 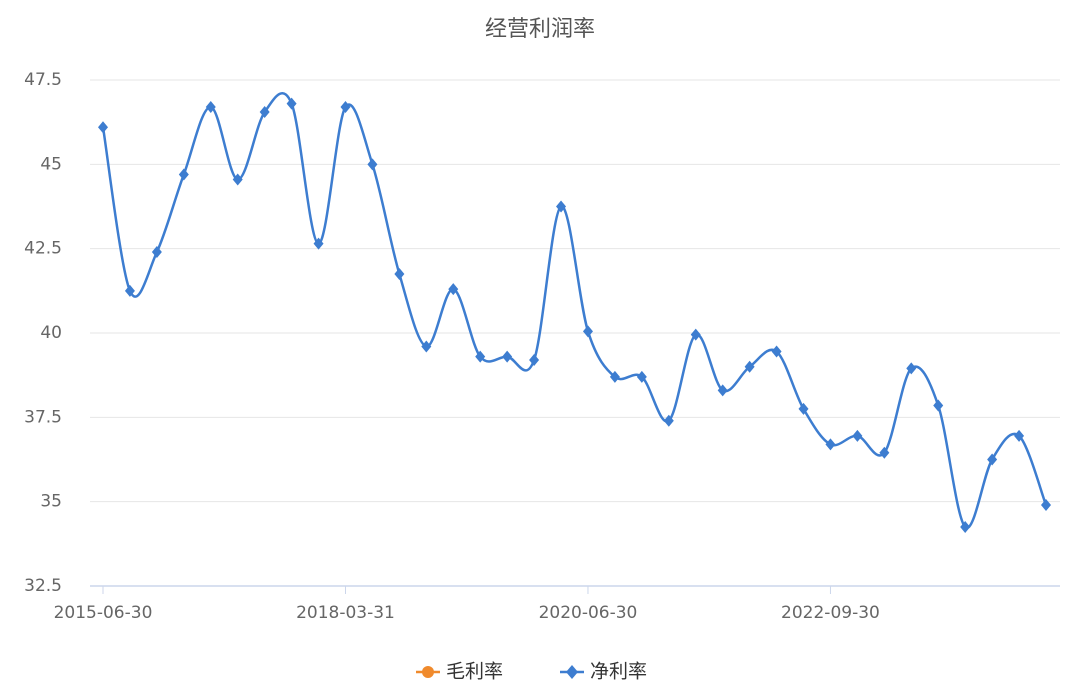 I want to click on legend-label: 净利率, so click(x=618, y=672).